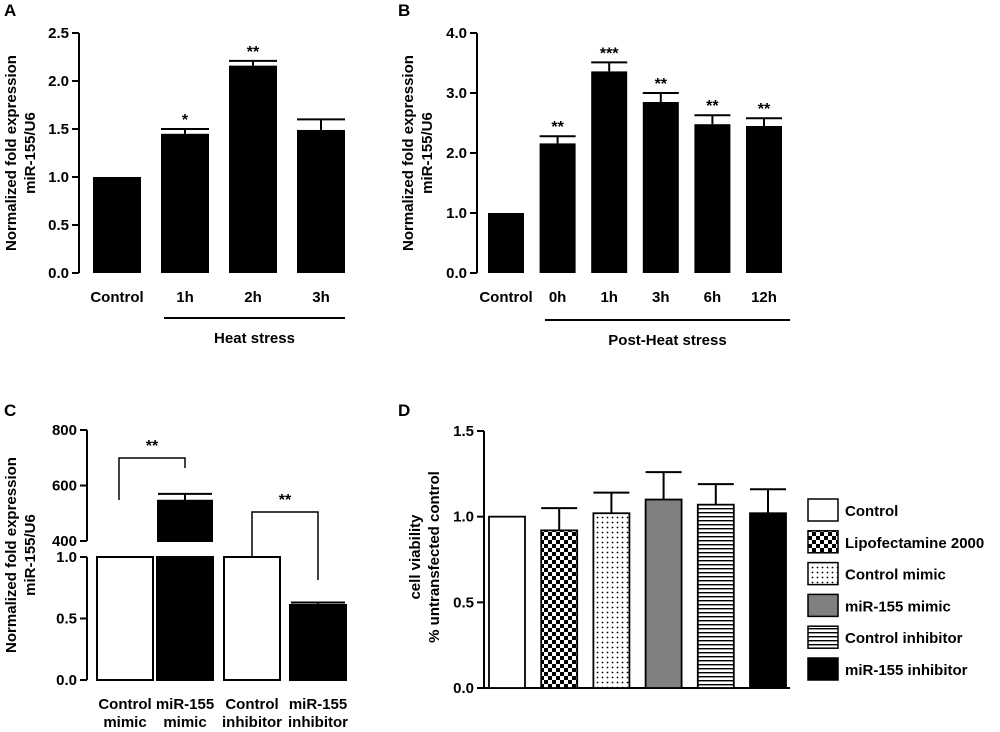  I want to click on bar-0h, so click(557, 208).